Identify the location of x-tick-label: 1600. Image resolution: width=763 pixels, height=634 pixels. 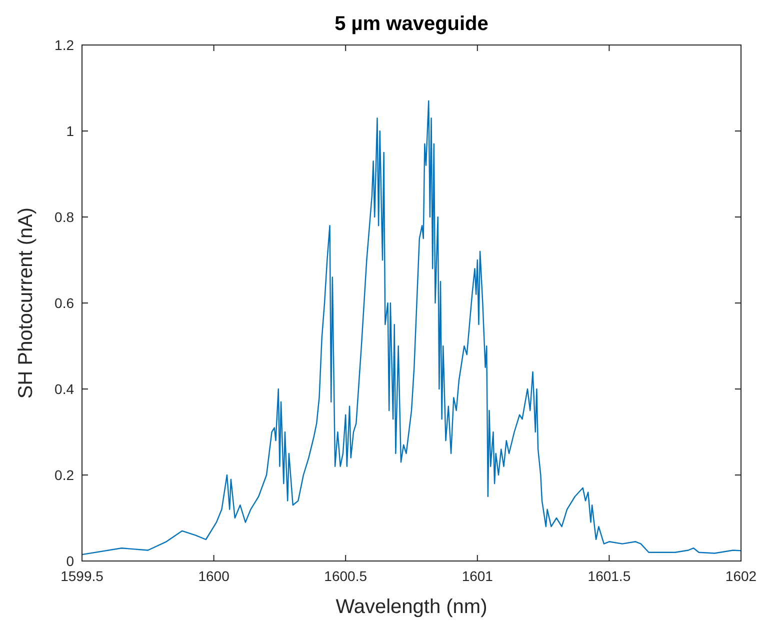
(214, 576).